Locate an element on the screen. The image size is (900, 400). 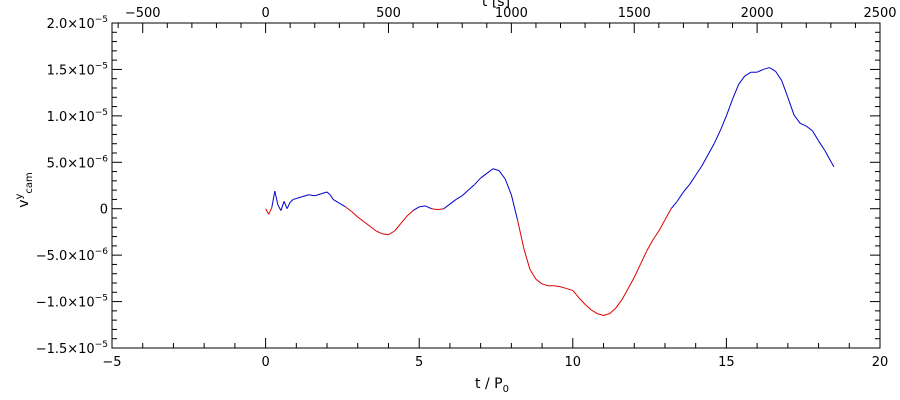
x-axis-title: t / P0 is located at coordinates (492, 385).